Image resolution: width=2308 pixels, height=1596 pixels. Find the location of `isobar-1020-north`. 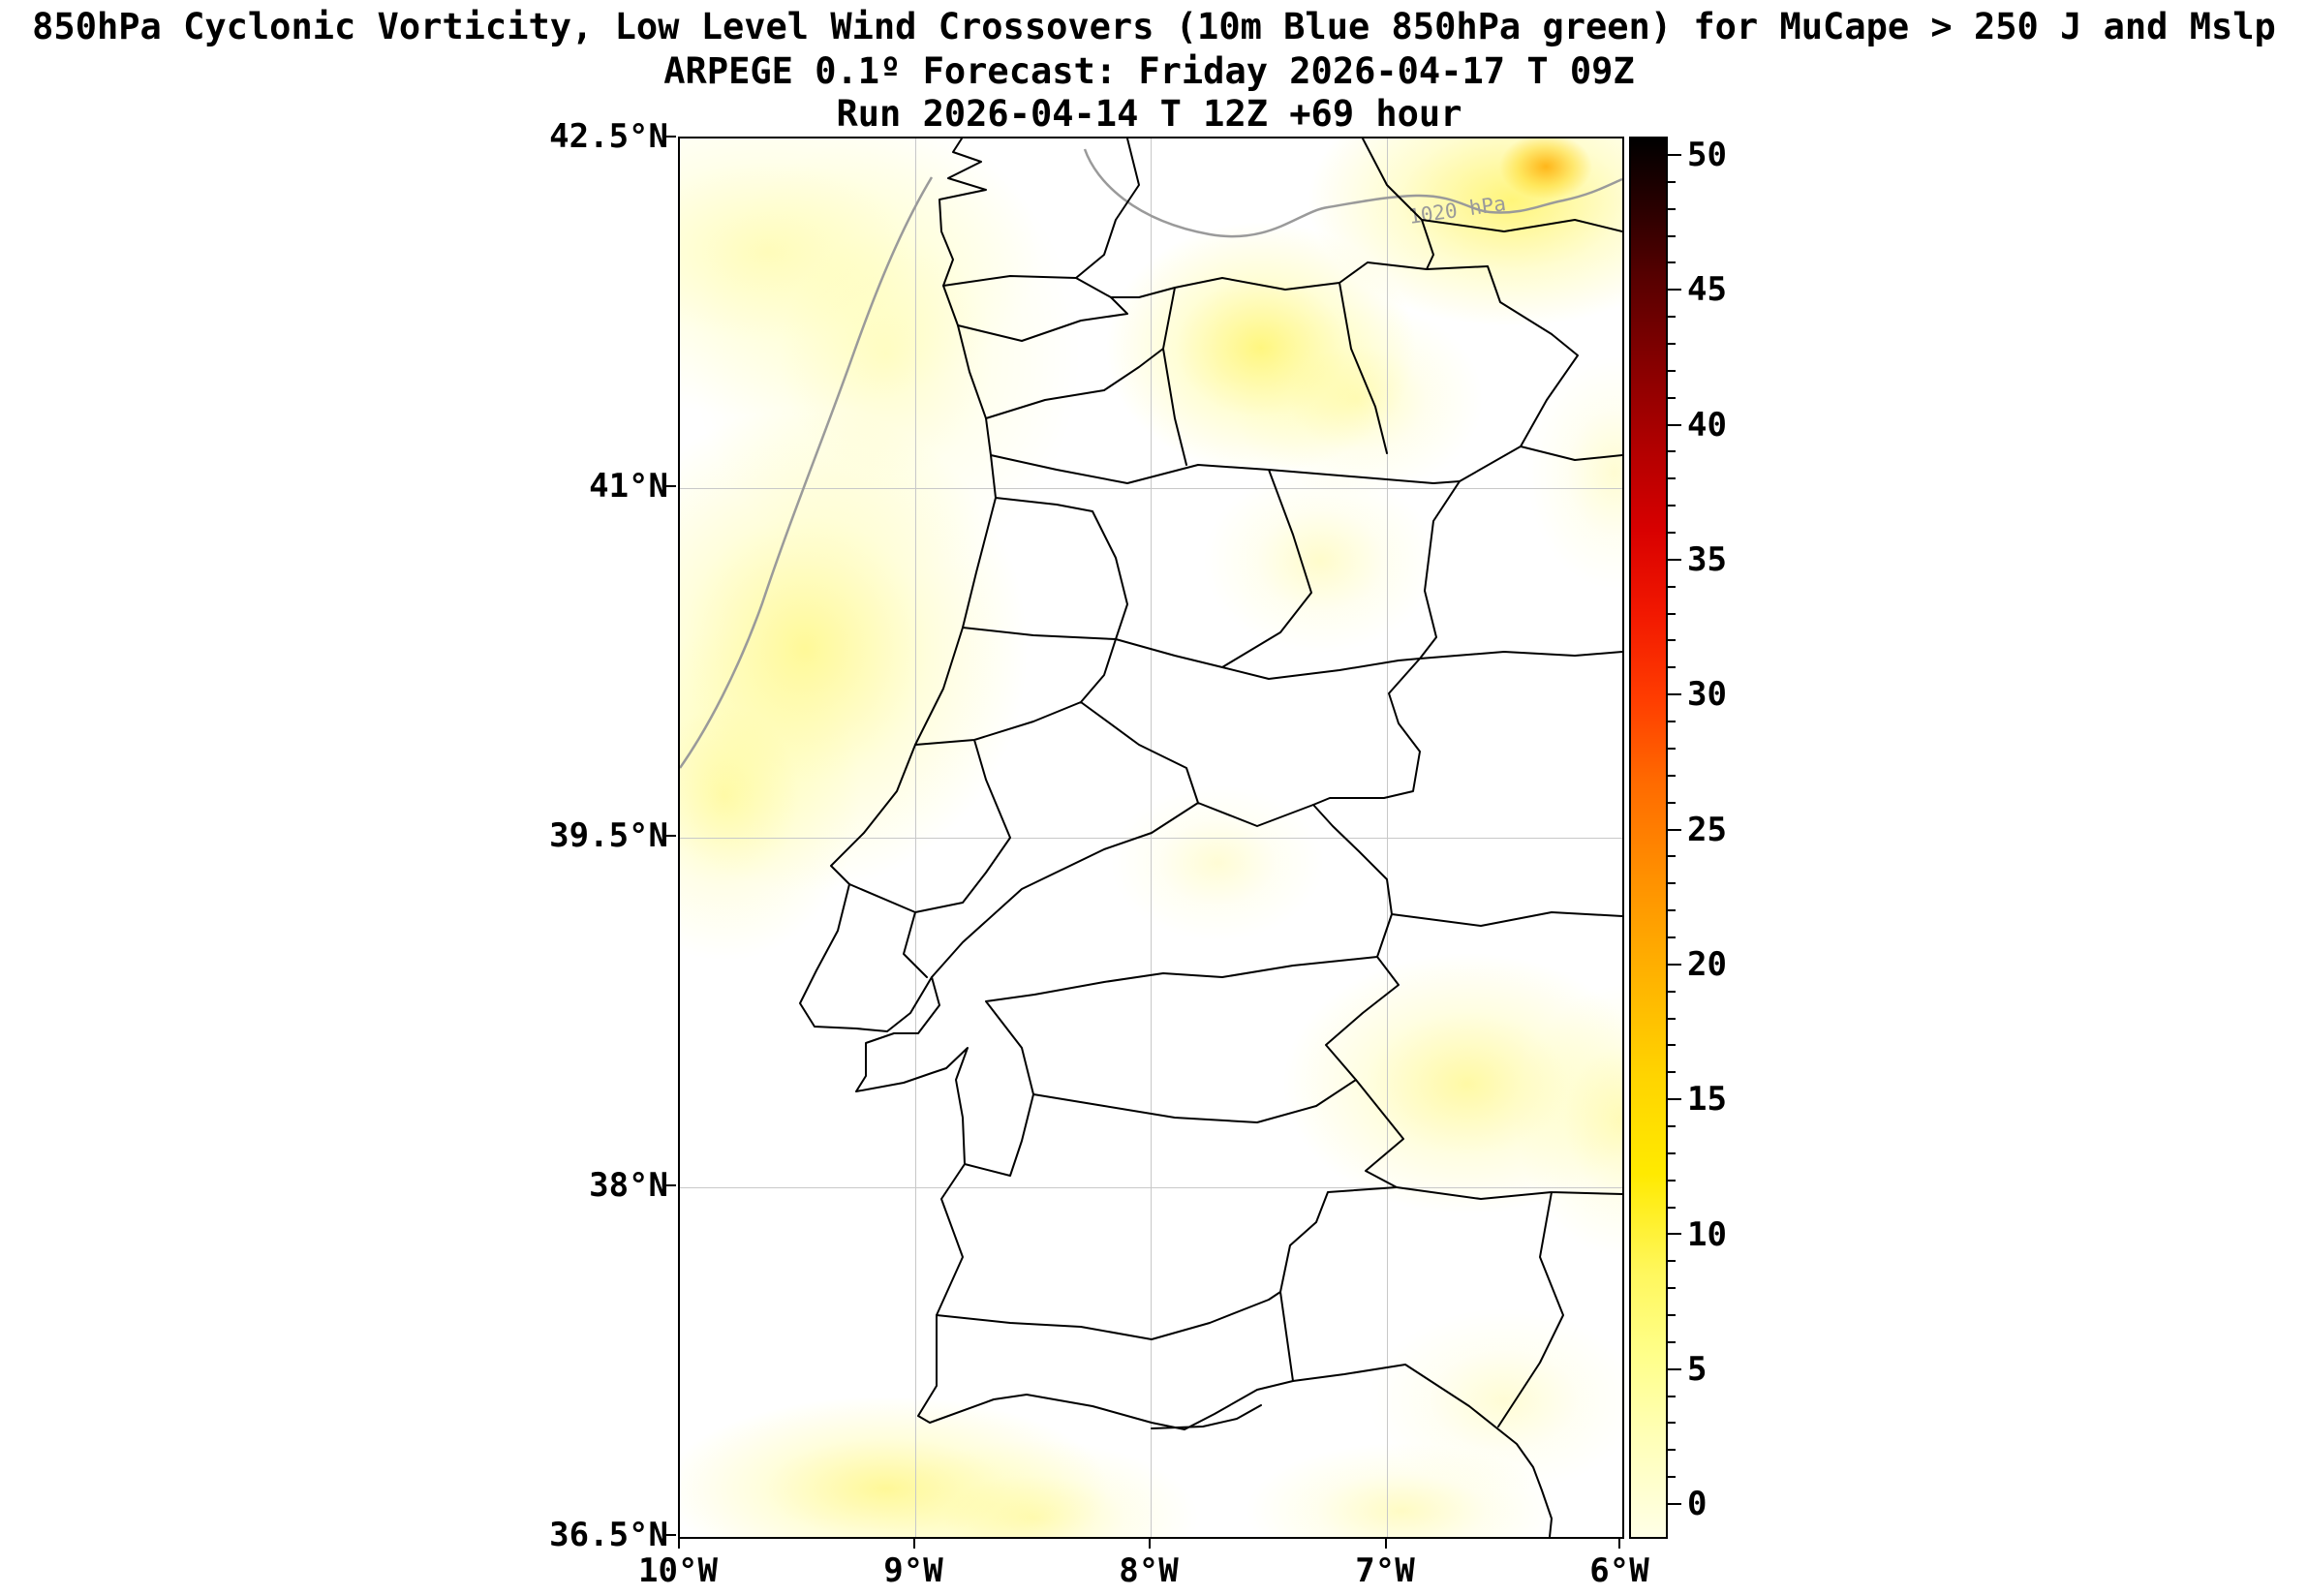

isobar-1020-north is located at coordinates (1353, 193).